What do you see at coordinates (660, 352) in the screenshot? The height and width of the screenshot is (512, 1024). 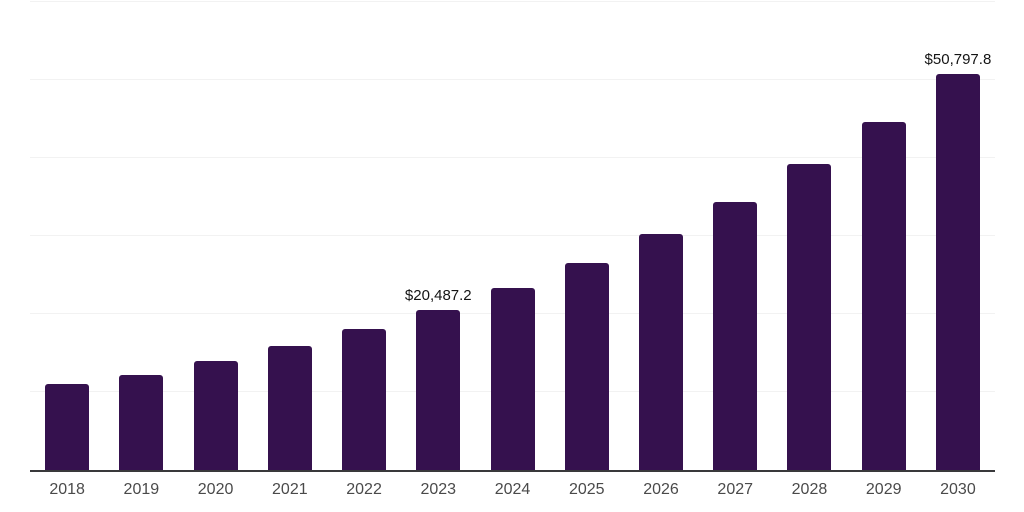 I see `bar-2026` at bounding box center [660, 352].